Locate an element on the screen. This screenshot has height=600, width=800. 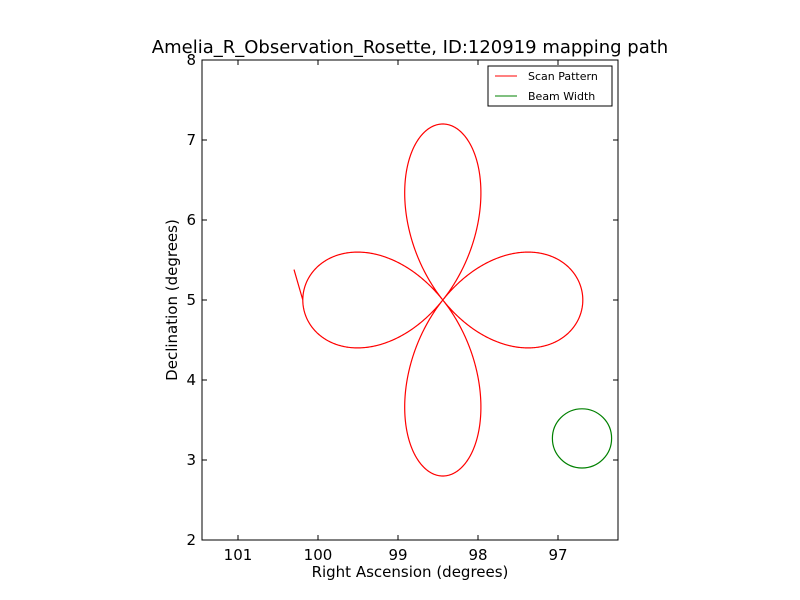
y-tick-label: 6 is located at coordinates (191, 220).